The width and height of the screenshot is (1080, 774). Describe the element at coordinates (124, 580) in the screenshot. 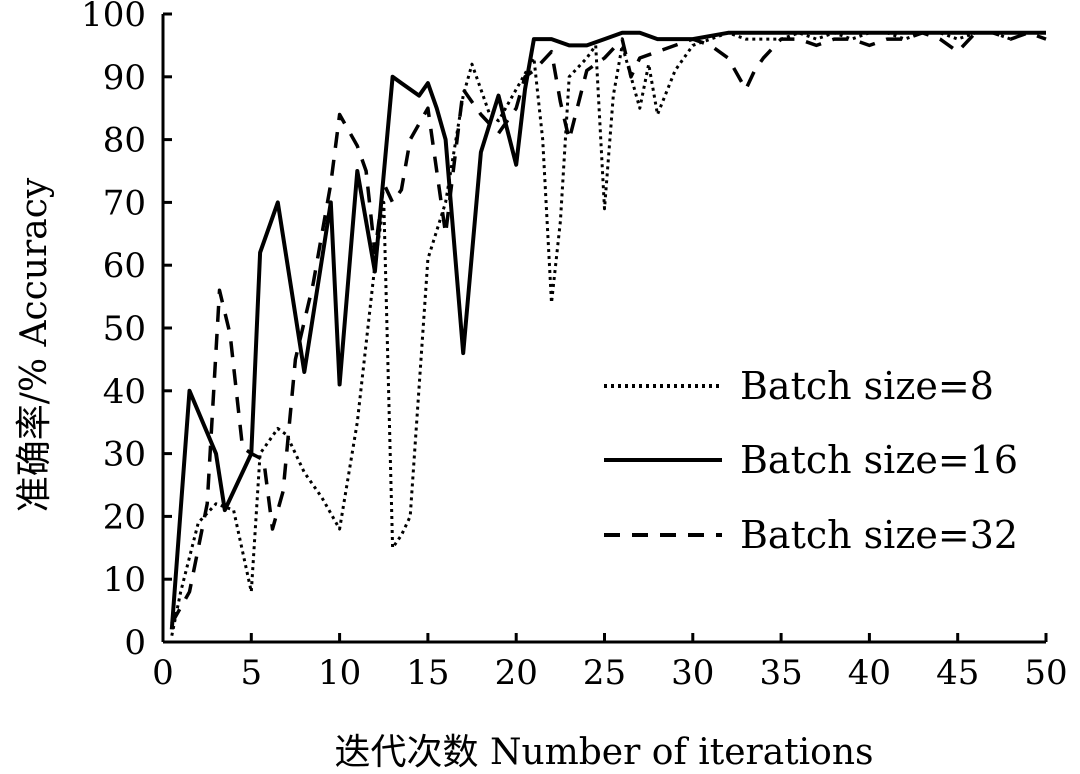

I see `y-tick-label-10: 10` at that location.